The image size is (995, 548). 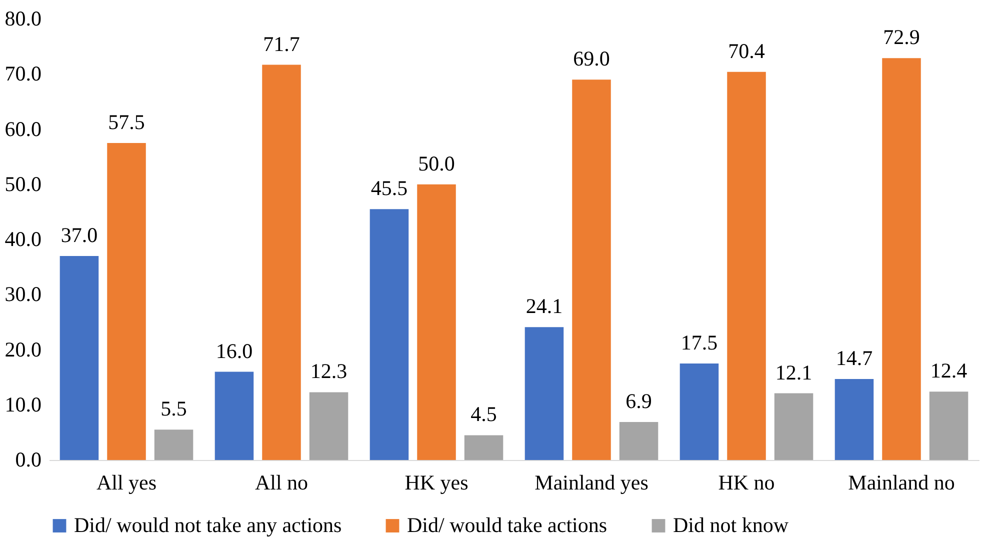 What do you see at coordinates (126, 122) in the screenshot?
I see `data-label: 57.5` at bounding box center [126, 122].